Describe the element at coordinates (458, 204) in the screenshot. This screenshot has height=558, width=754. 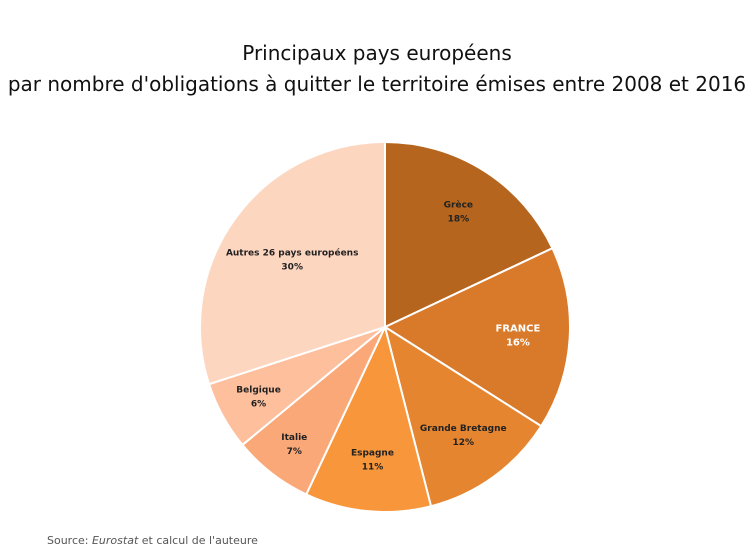
I see `slice-label-1: Grèce` at that location.